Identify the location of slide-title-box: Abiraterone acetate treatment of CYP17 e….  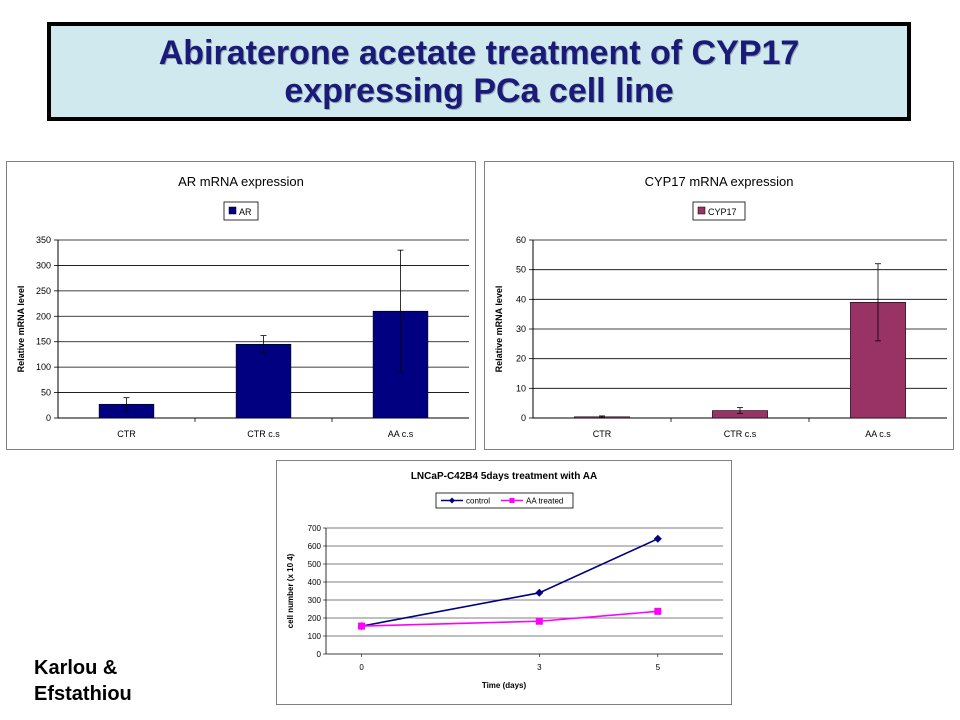
(479, 71).